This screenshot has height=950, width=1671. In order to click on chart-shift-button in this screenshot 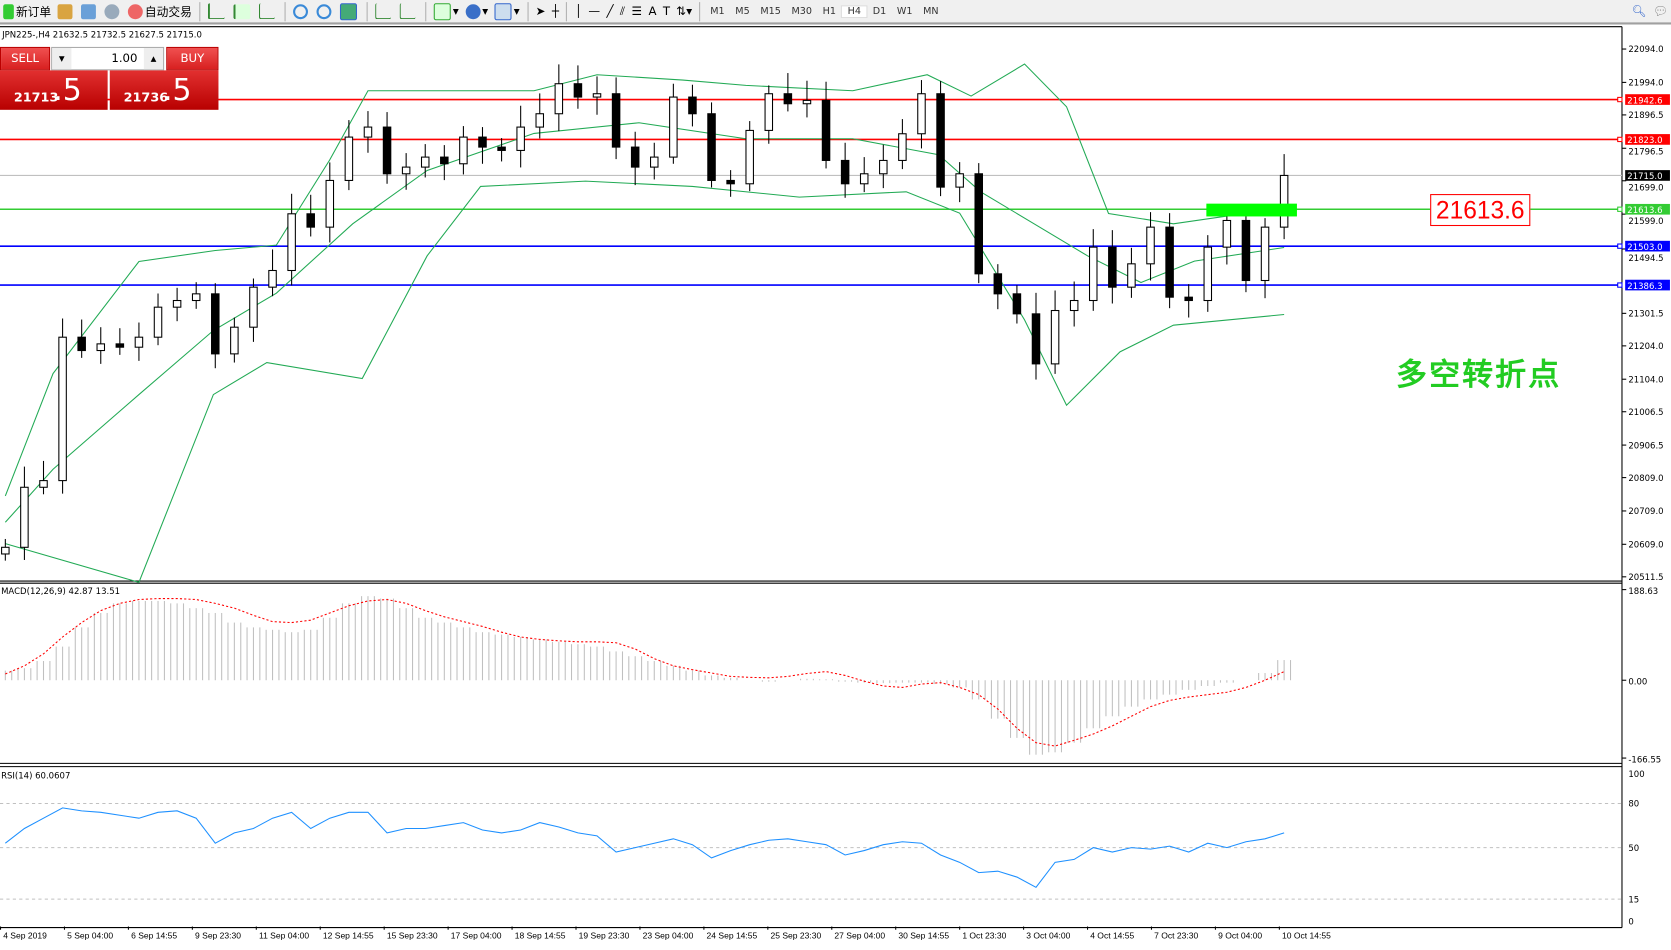, I will do `click(408, 11)`.